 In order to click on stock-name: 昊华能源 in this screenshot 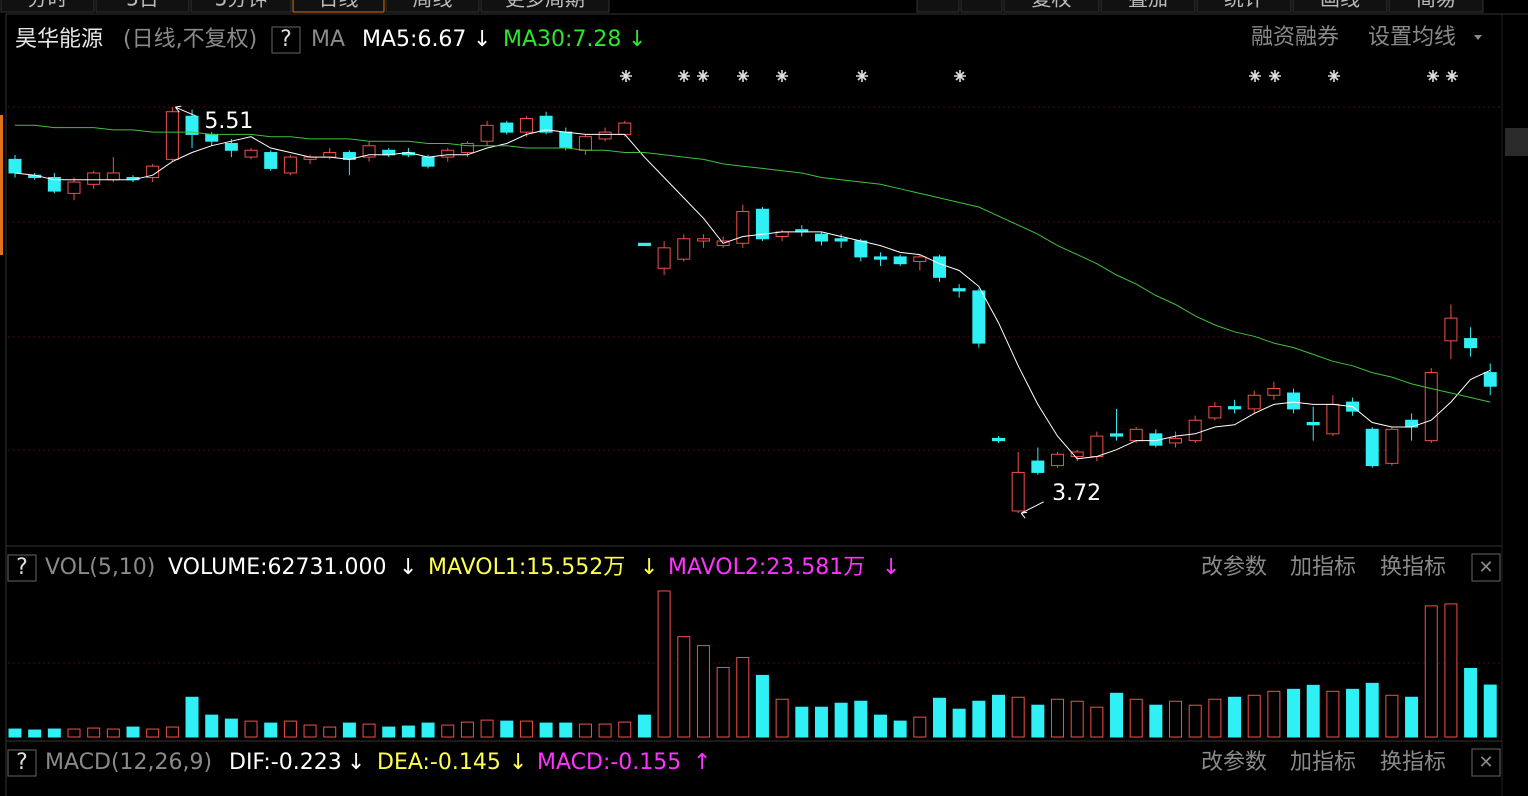, I will do `click(59, 39)`.